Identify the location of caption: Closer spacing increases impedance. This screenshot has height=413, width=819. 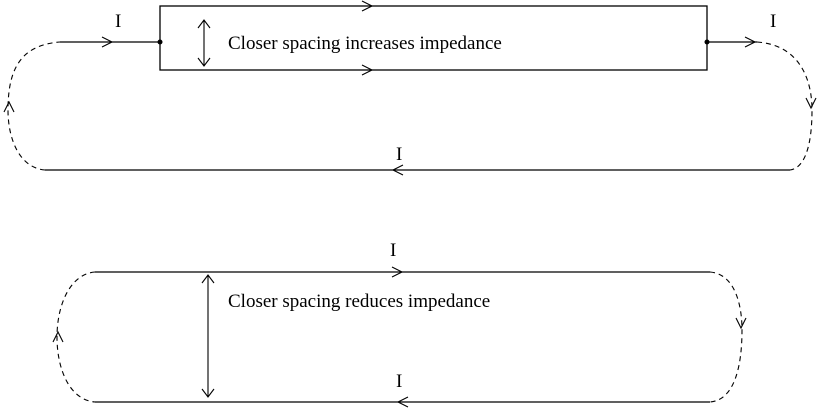
(365, 43).